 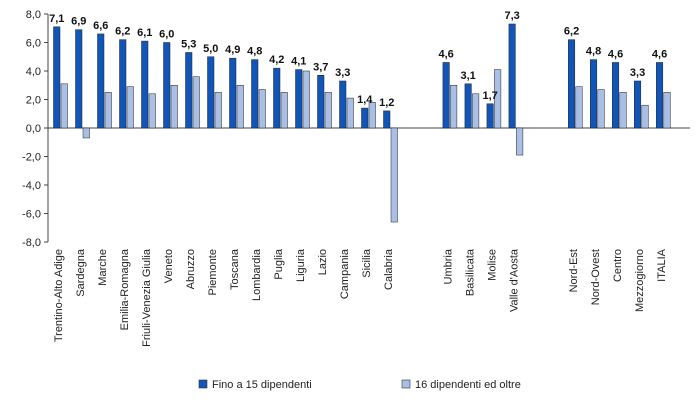 What do you see at coordinates (323, 262) in the screenshot?
I see `category-label: Lazio` at bounding box center [323, 262].